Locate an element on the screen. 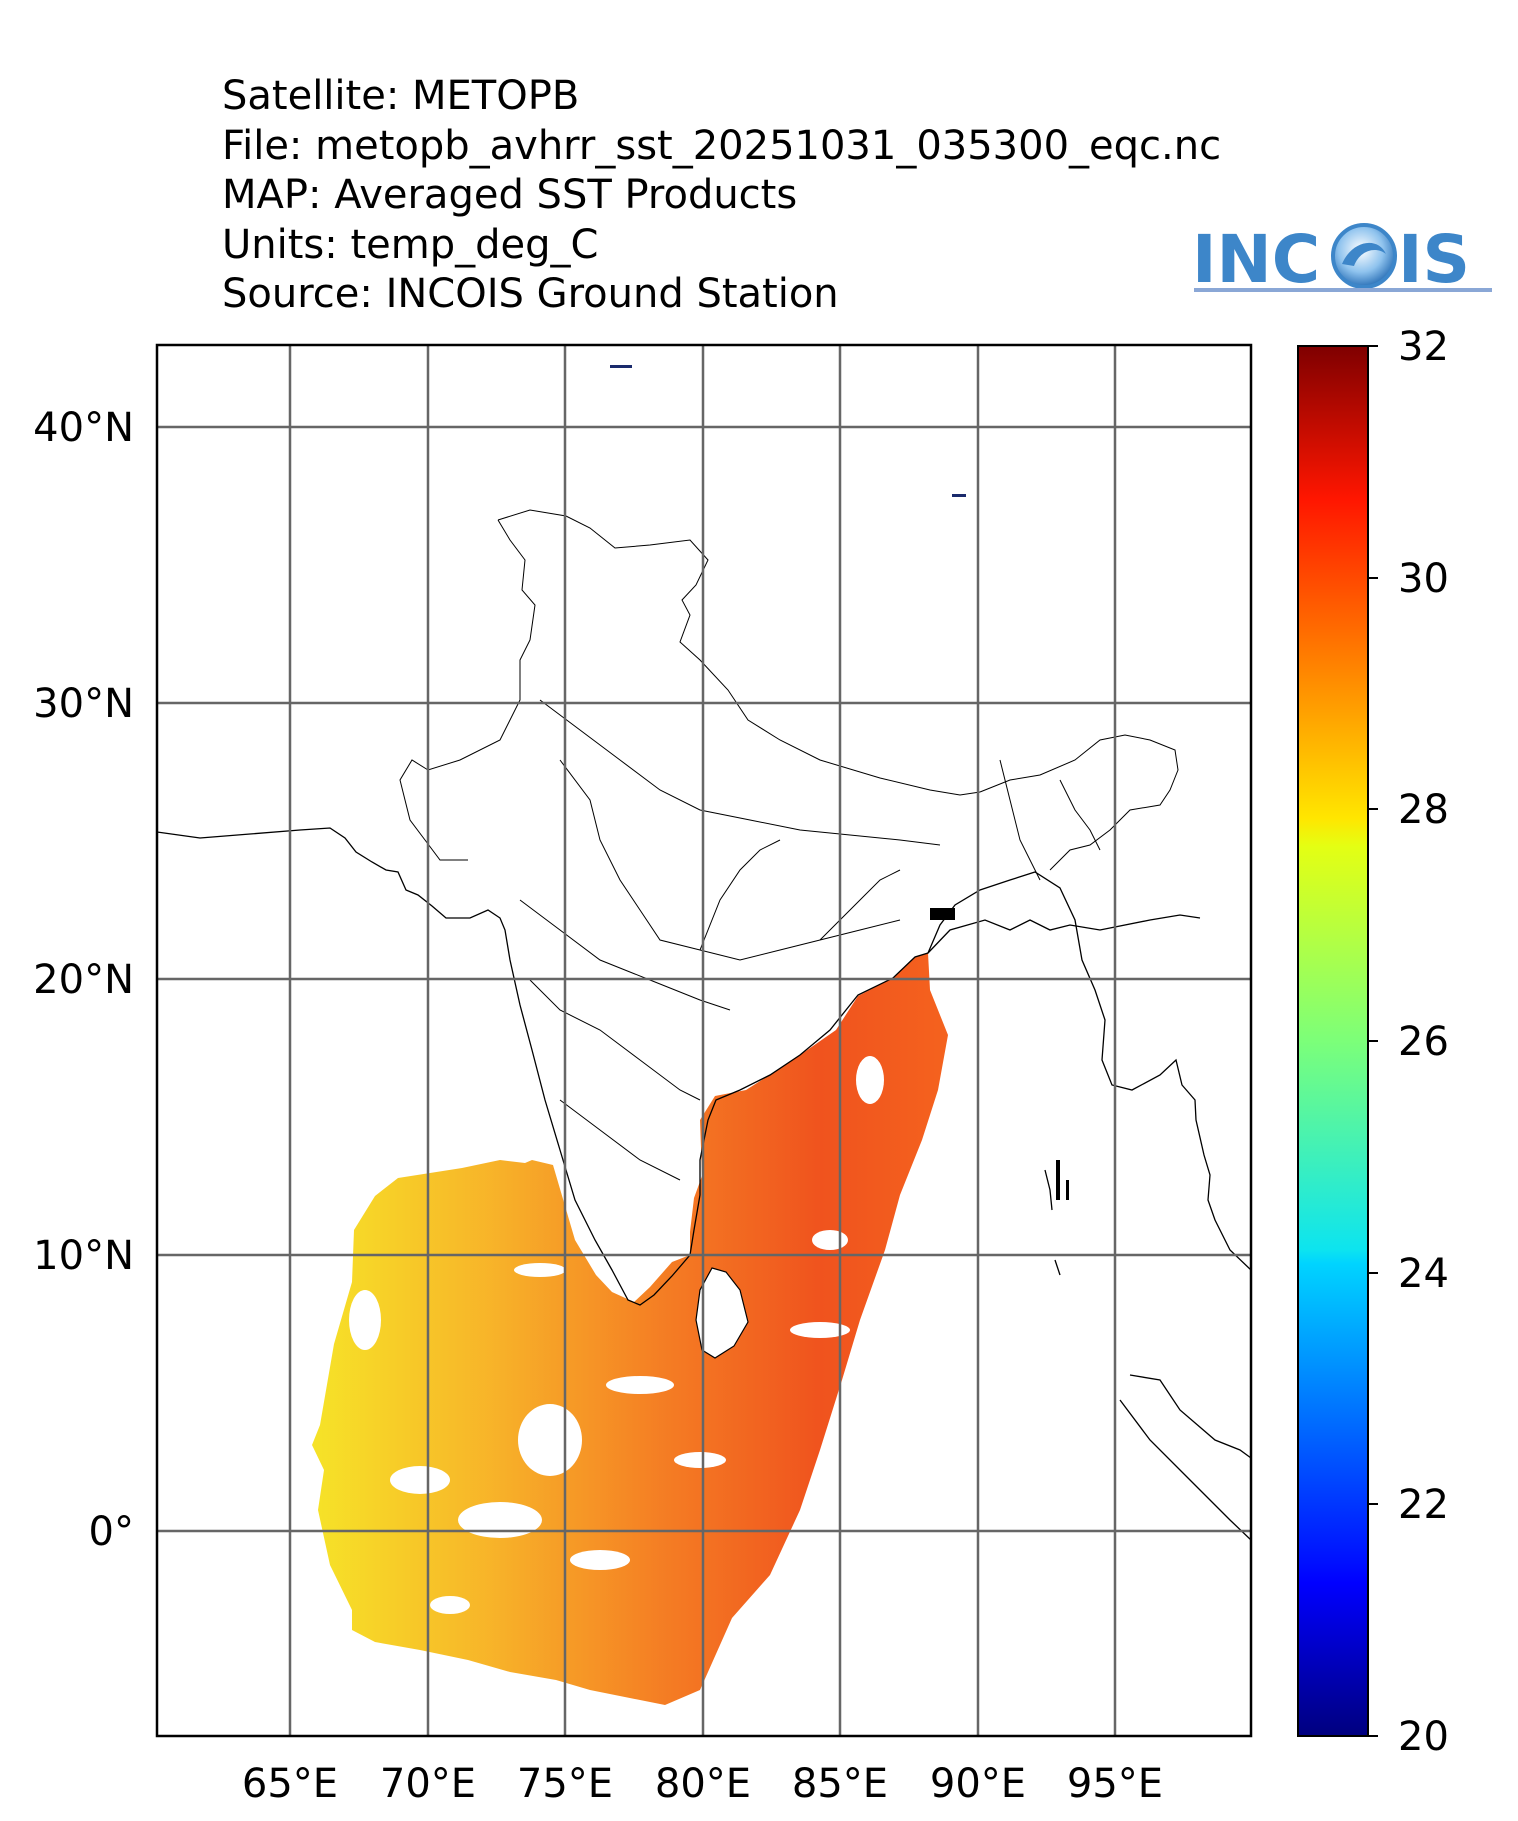 The width and height of the screenshot is (1518, 1821). lat-label-20: 20°N is located at coordinates (83, 980).